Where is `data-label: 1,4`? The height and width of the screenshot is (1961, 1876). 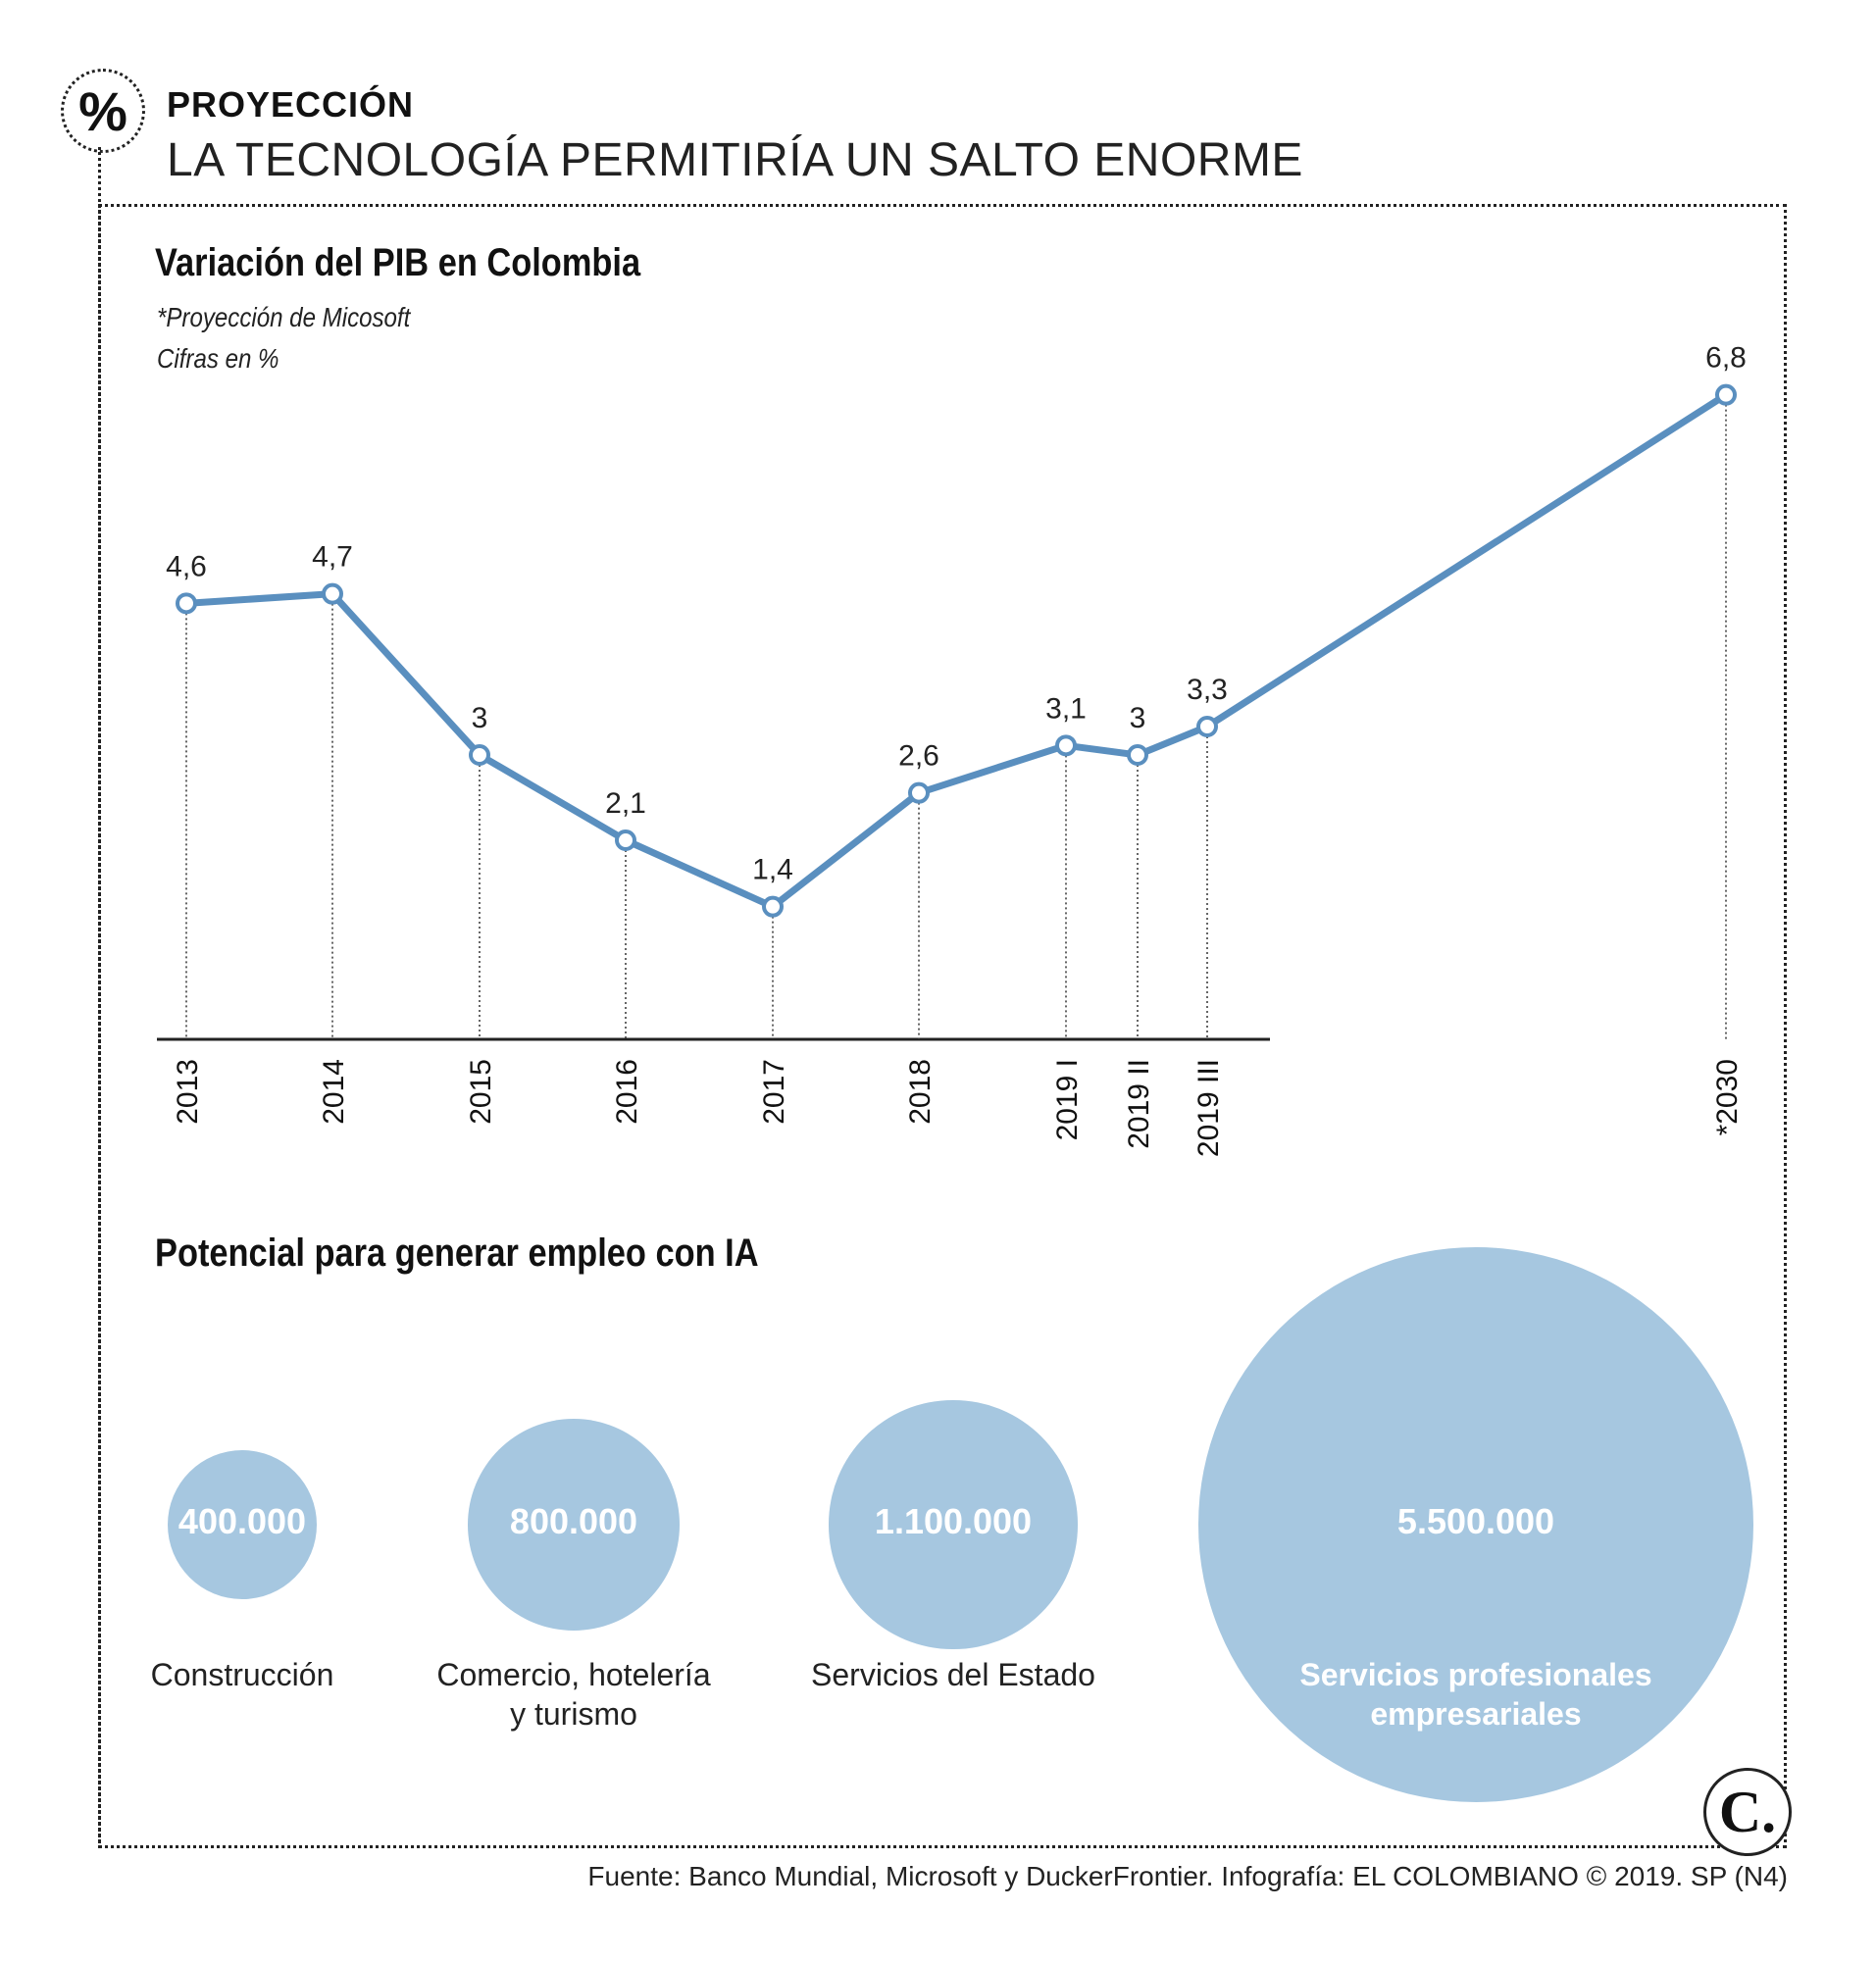
data-label: 1,4 is located at coordinates (772, 870).